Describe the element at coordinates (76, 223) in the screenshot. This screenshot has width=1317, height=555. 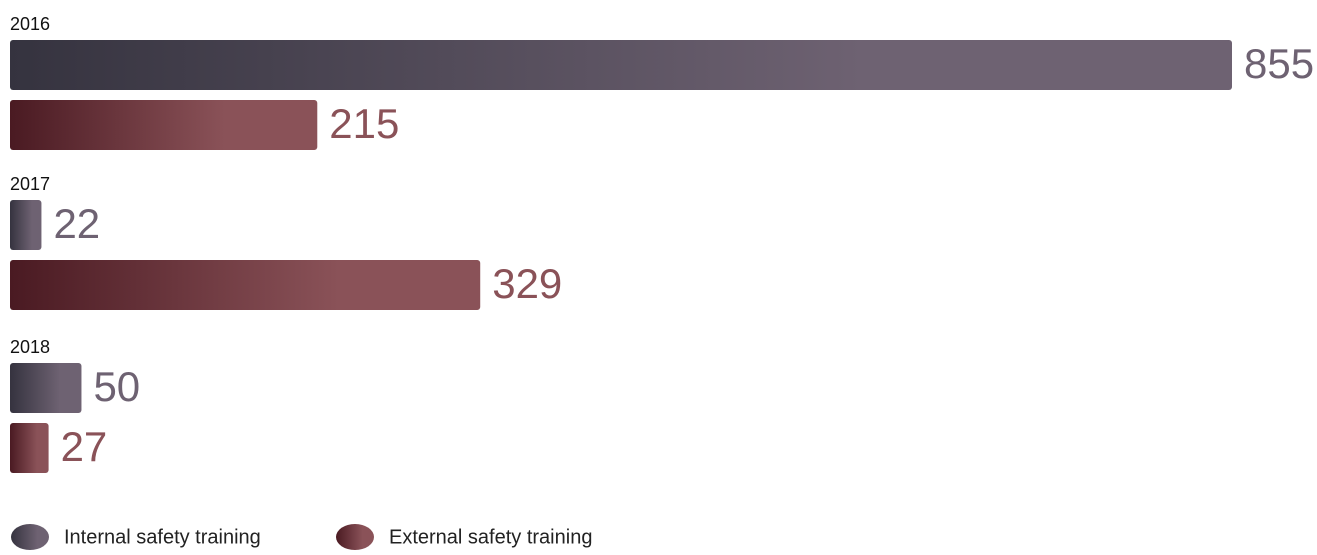
I see `value-label: 22` at that location.